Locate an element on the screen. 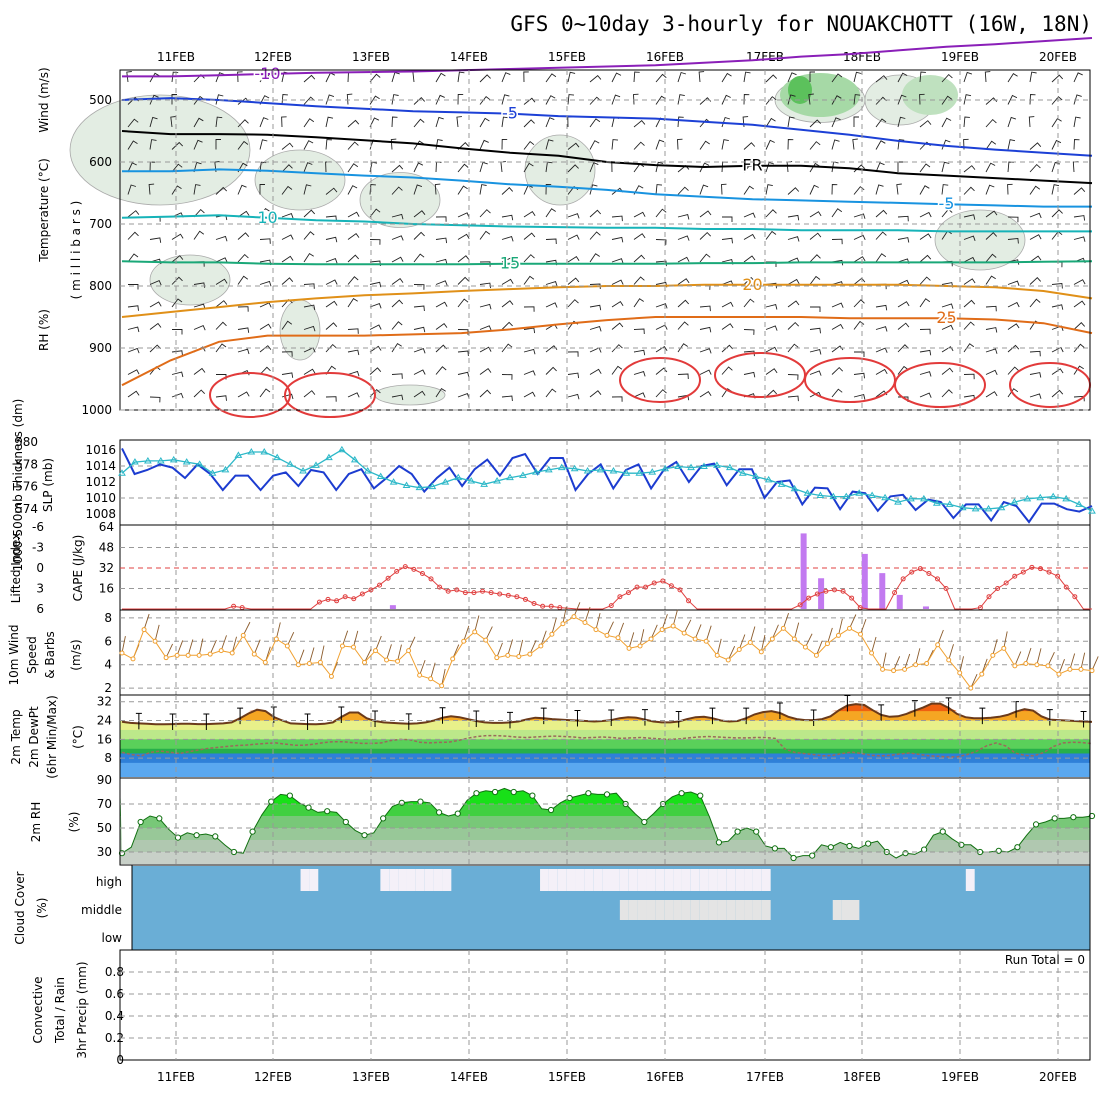  date-label-top: 12FEB is located at coordinates (273, 57).